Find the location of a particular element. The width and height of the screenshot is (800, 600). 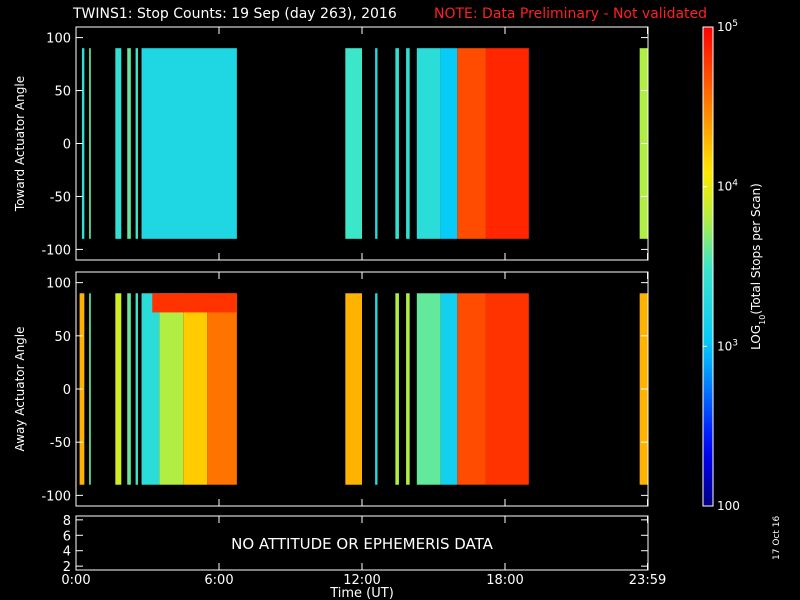

y-tick-label-toward-1: 50 is located at coordinates (62, 92).